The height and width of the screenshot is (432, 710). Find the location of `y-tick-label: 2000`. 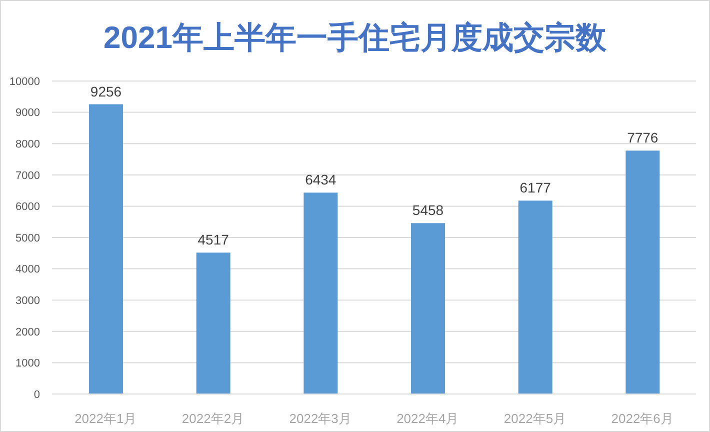

y-tick-label: 2000 is located at coordinates (28, 332).